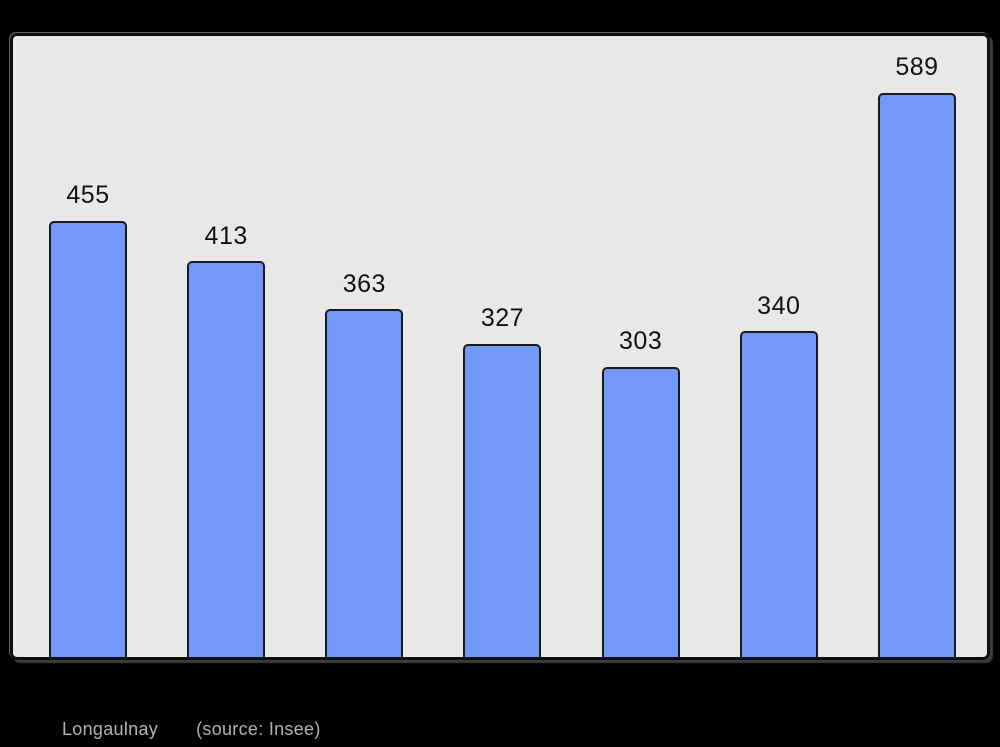  What do you see at coordinates (641, 341) in the screenshot?
I see `bar-value-label: 303` at bounding box center [641, 341].